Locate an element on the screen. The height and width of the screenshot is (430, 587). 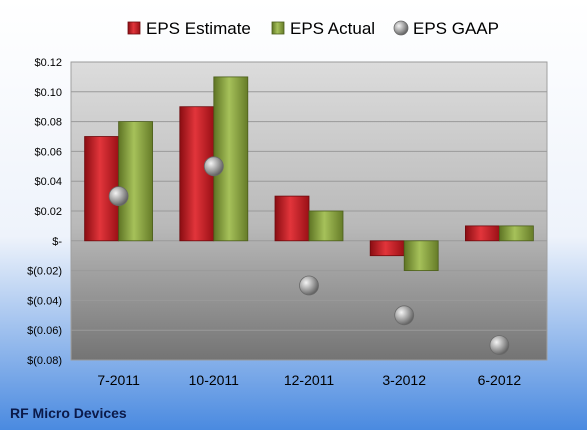
y-tick-label: $0.10 is located at coordinates (48, 93).